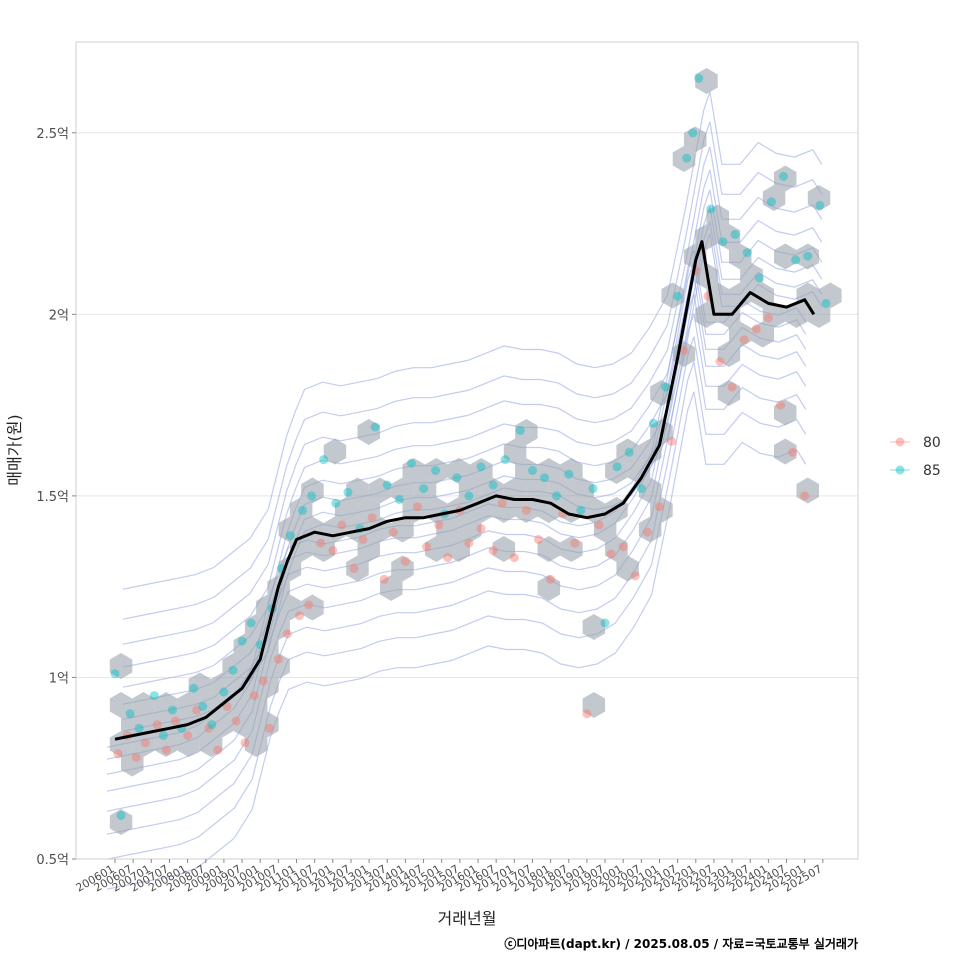  Describe the element at coordinates (59, 678) in the screenshot. I see `y-tick-label: 1억` at that location.